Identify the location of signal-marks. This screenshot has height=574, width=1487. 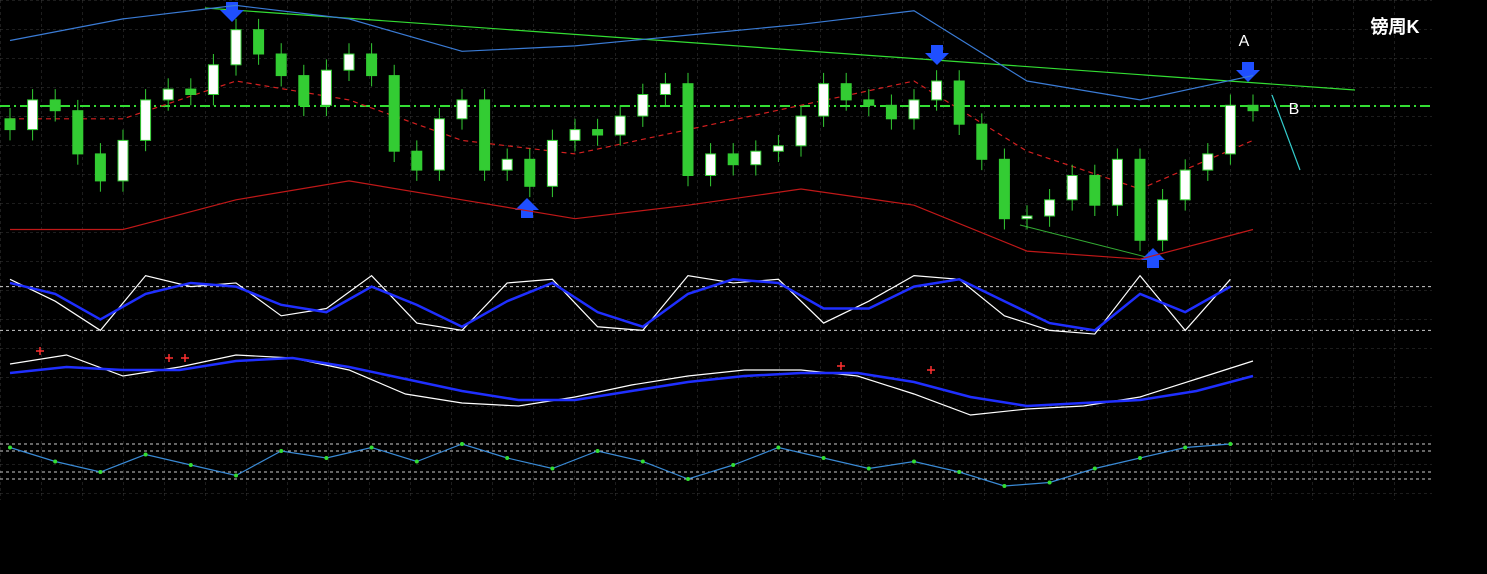
(485, 360).